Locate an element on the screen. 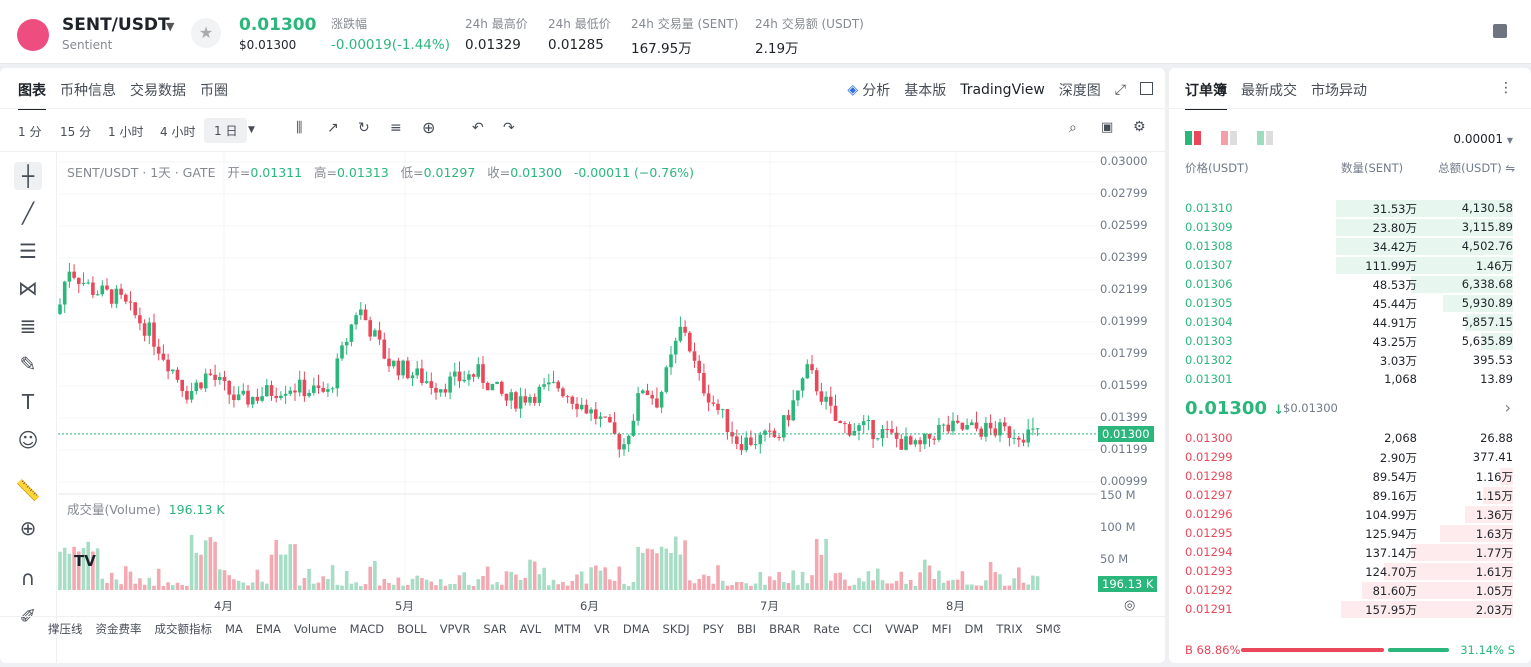 The height and width of the screenshot is (667, 1531). indicator-item: SAR is located at coordinates (495, 629).